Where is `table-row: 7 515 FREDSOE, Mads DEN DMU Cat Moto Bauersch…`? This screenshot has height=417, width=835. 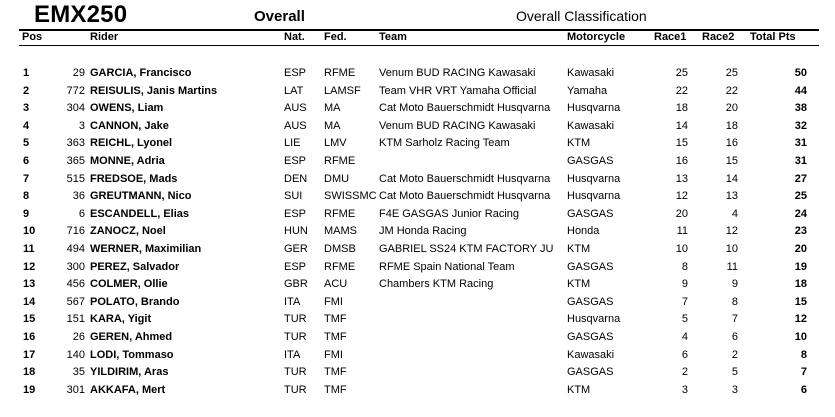
table-row: 7 515 FREDSOE, Mads DEN DMU Cat Moto Bauersch… is located at coordinates (417, 181).